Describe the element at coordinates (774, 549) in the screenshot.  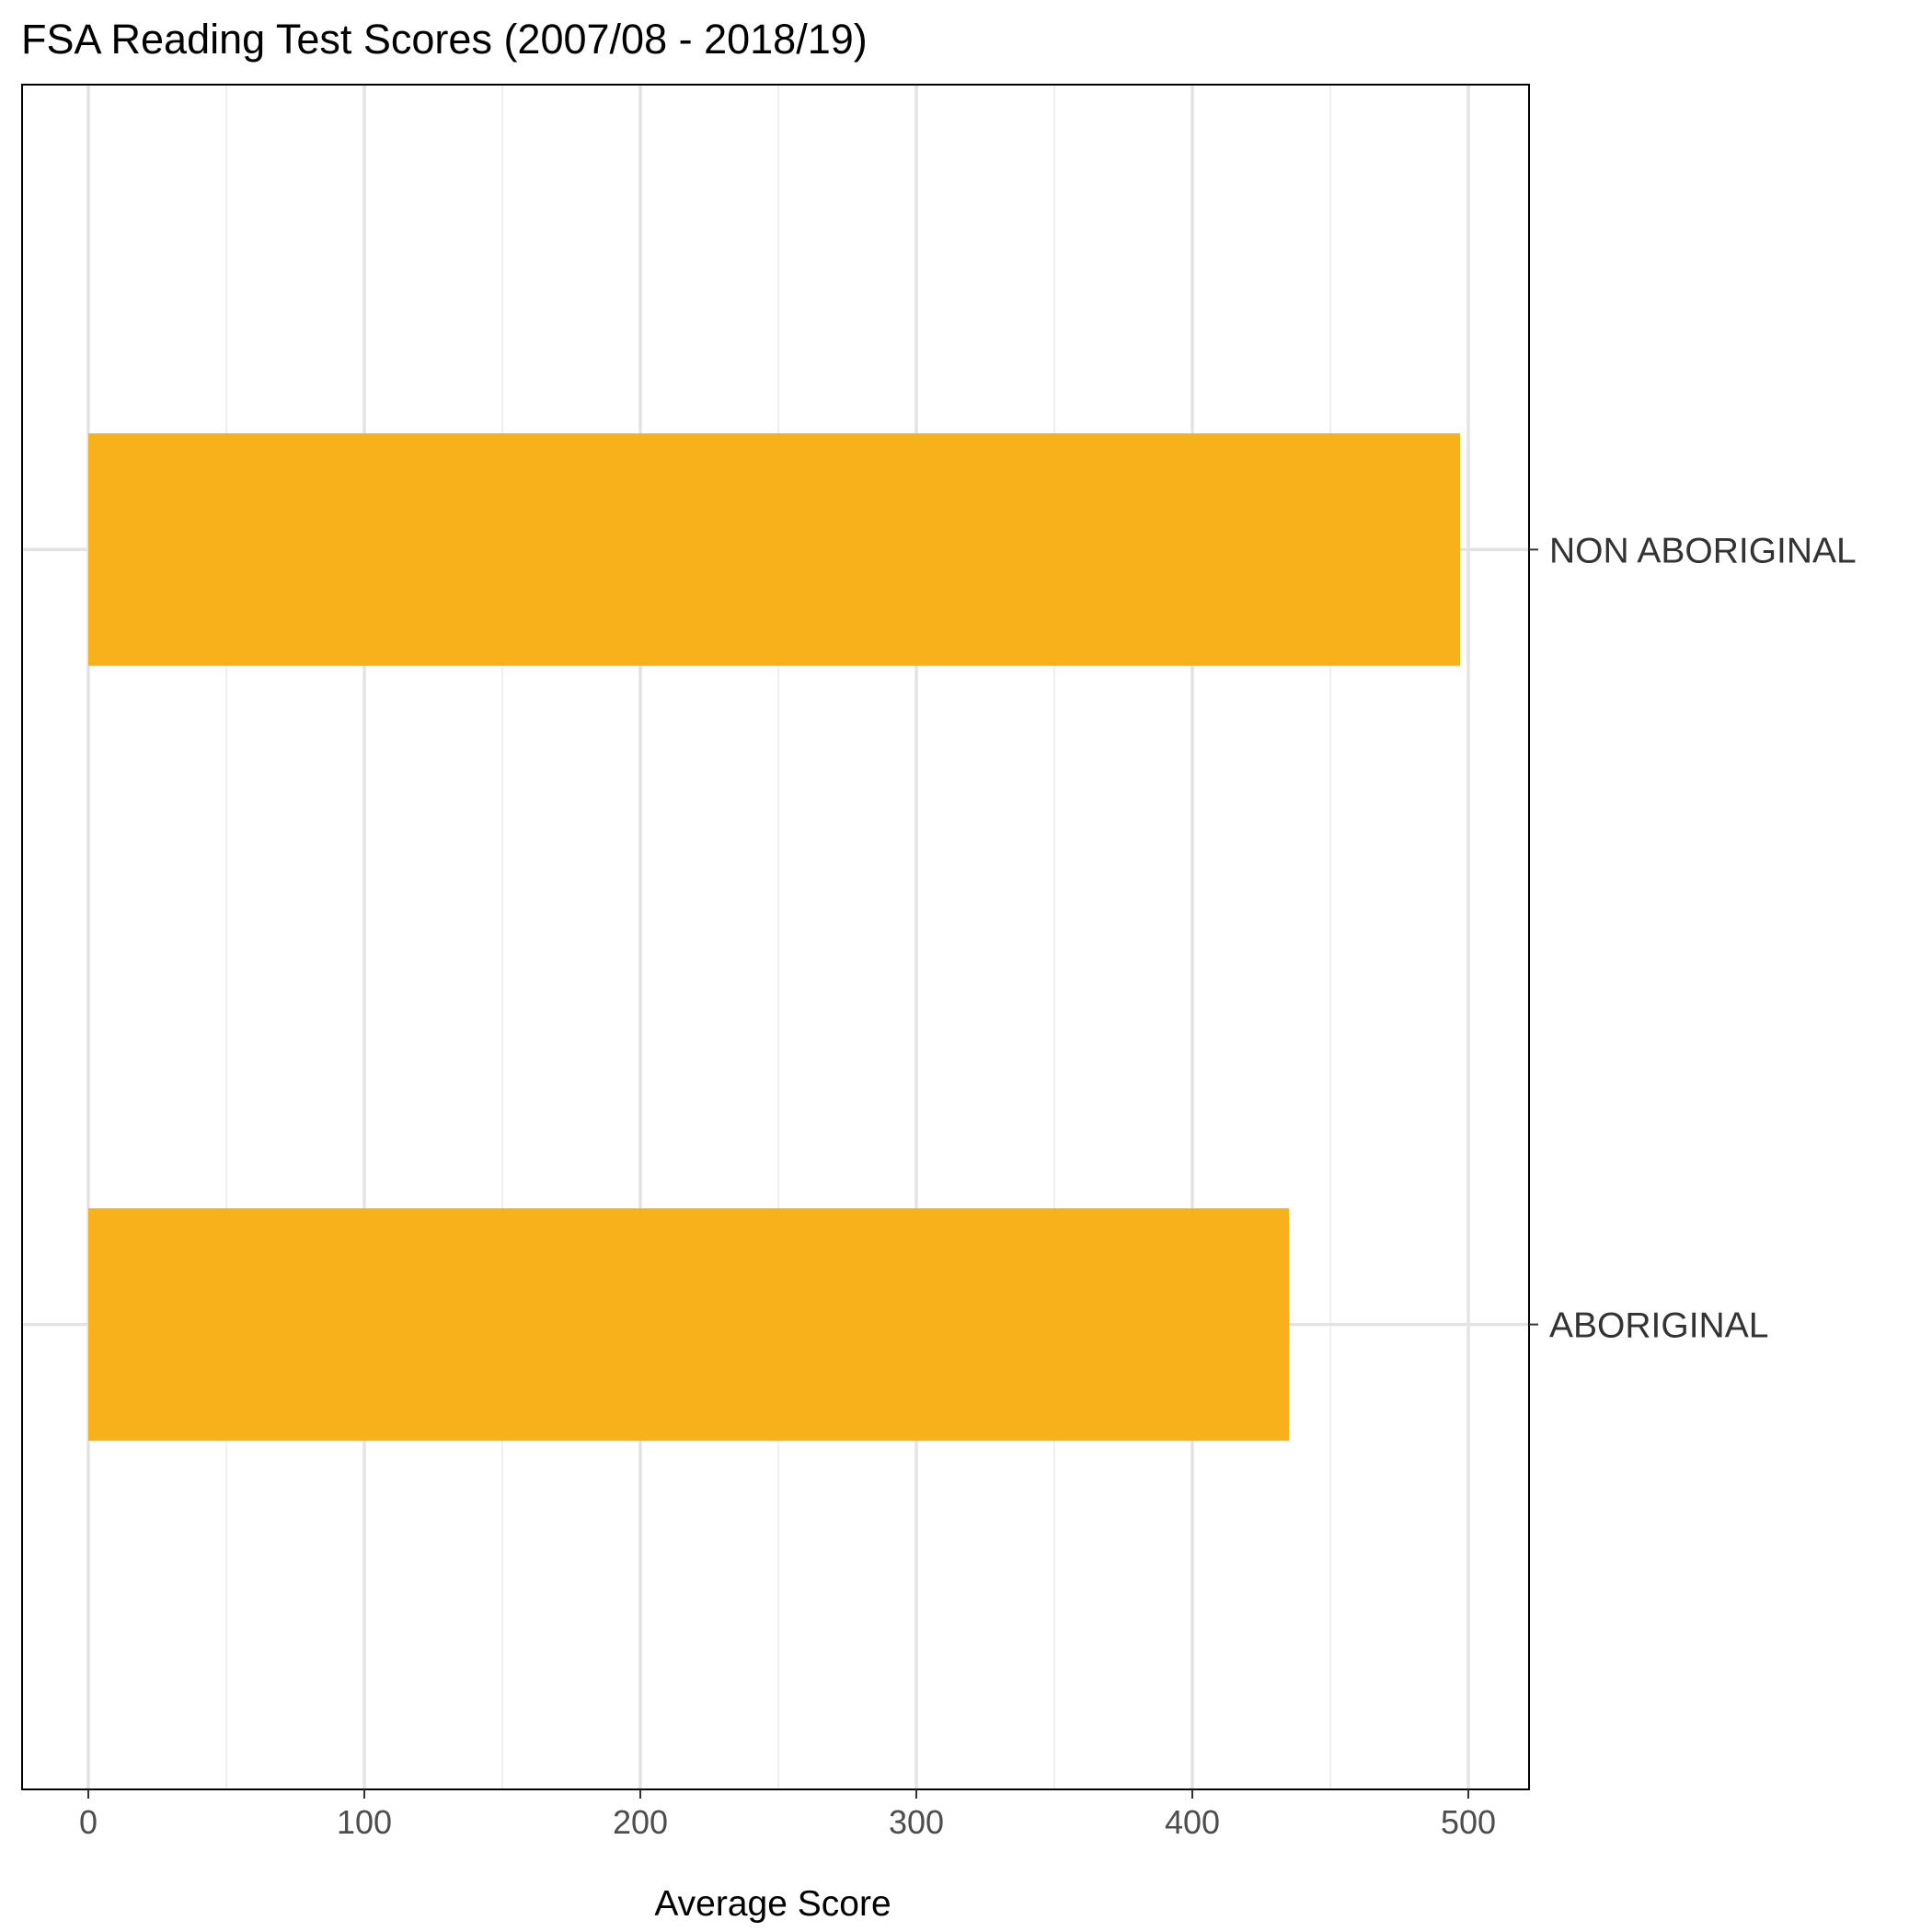
I see `bar-non-aboriginal` at that location.